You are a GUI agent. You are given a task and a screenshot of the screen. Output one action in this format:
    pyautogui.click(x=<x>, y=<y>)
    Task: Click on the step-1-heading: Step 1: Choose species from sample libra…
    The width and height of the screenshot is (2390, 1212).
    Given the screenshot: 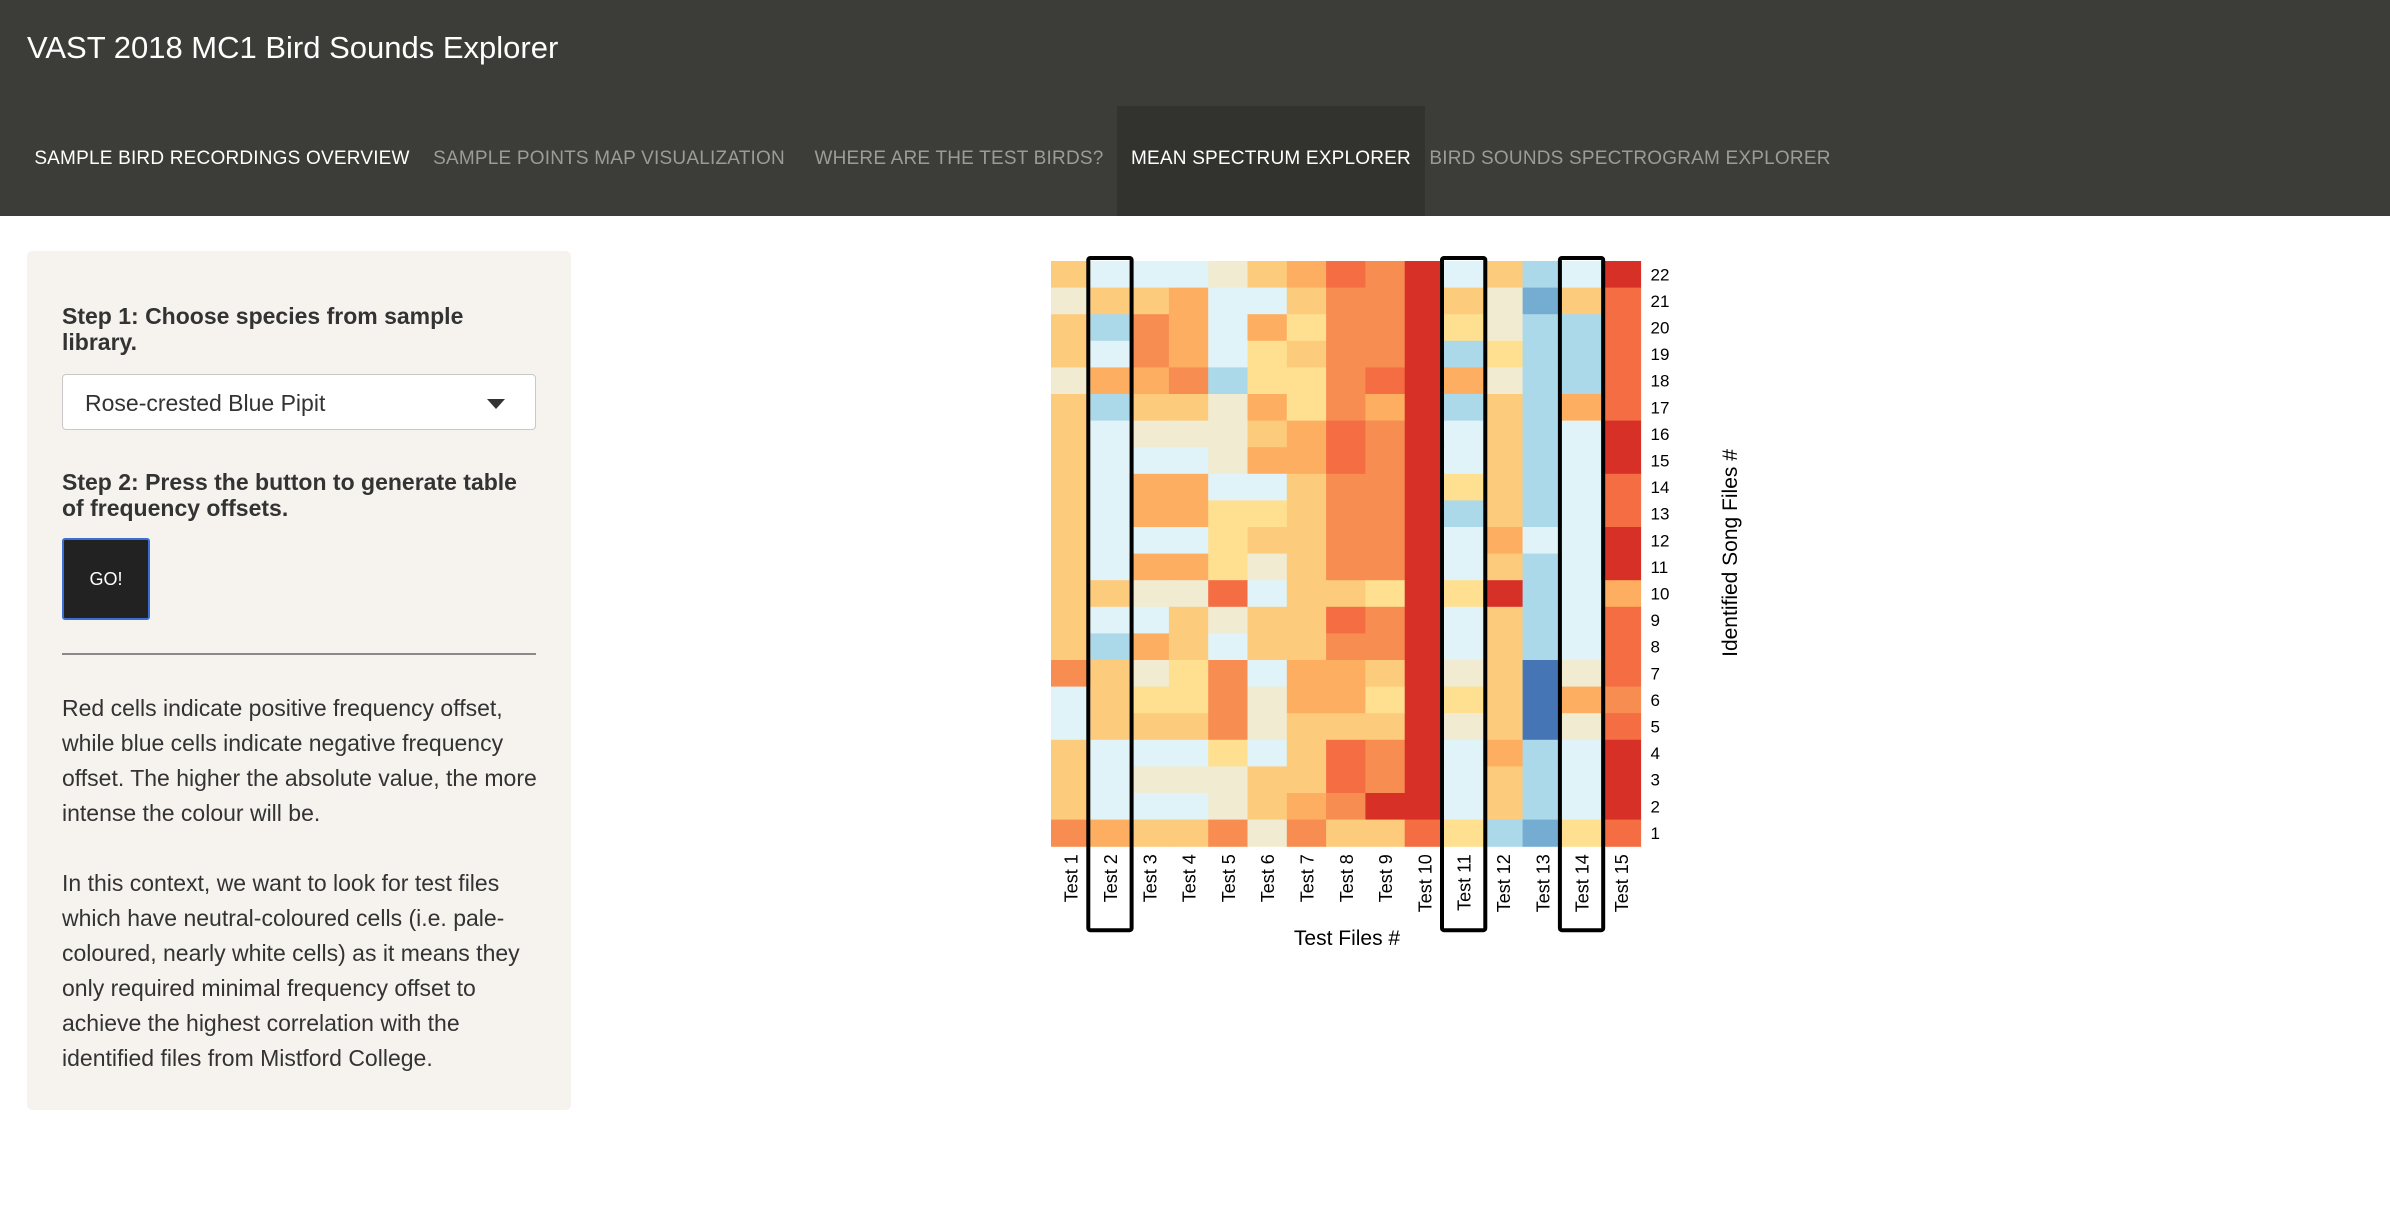 What is the action you would take?
    pyautogui.click(x=263, y=329)
    